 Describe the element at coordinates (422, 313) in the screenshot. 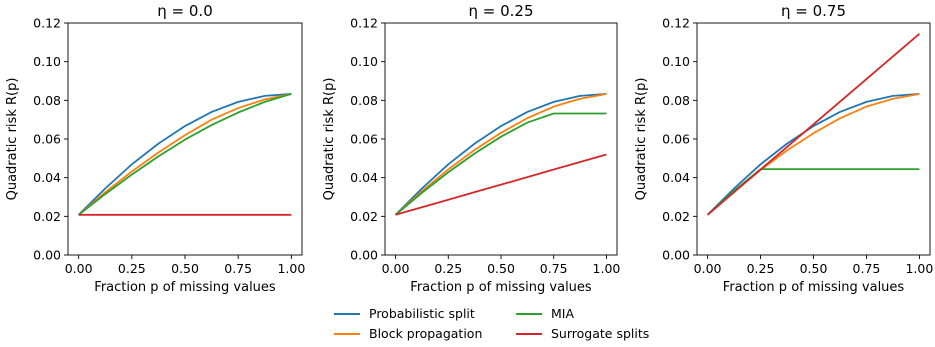

I see `legend-label: Probabilistic split` at that location.